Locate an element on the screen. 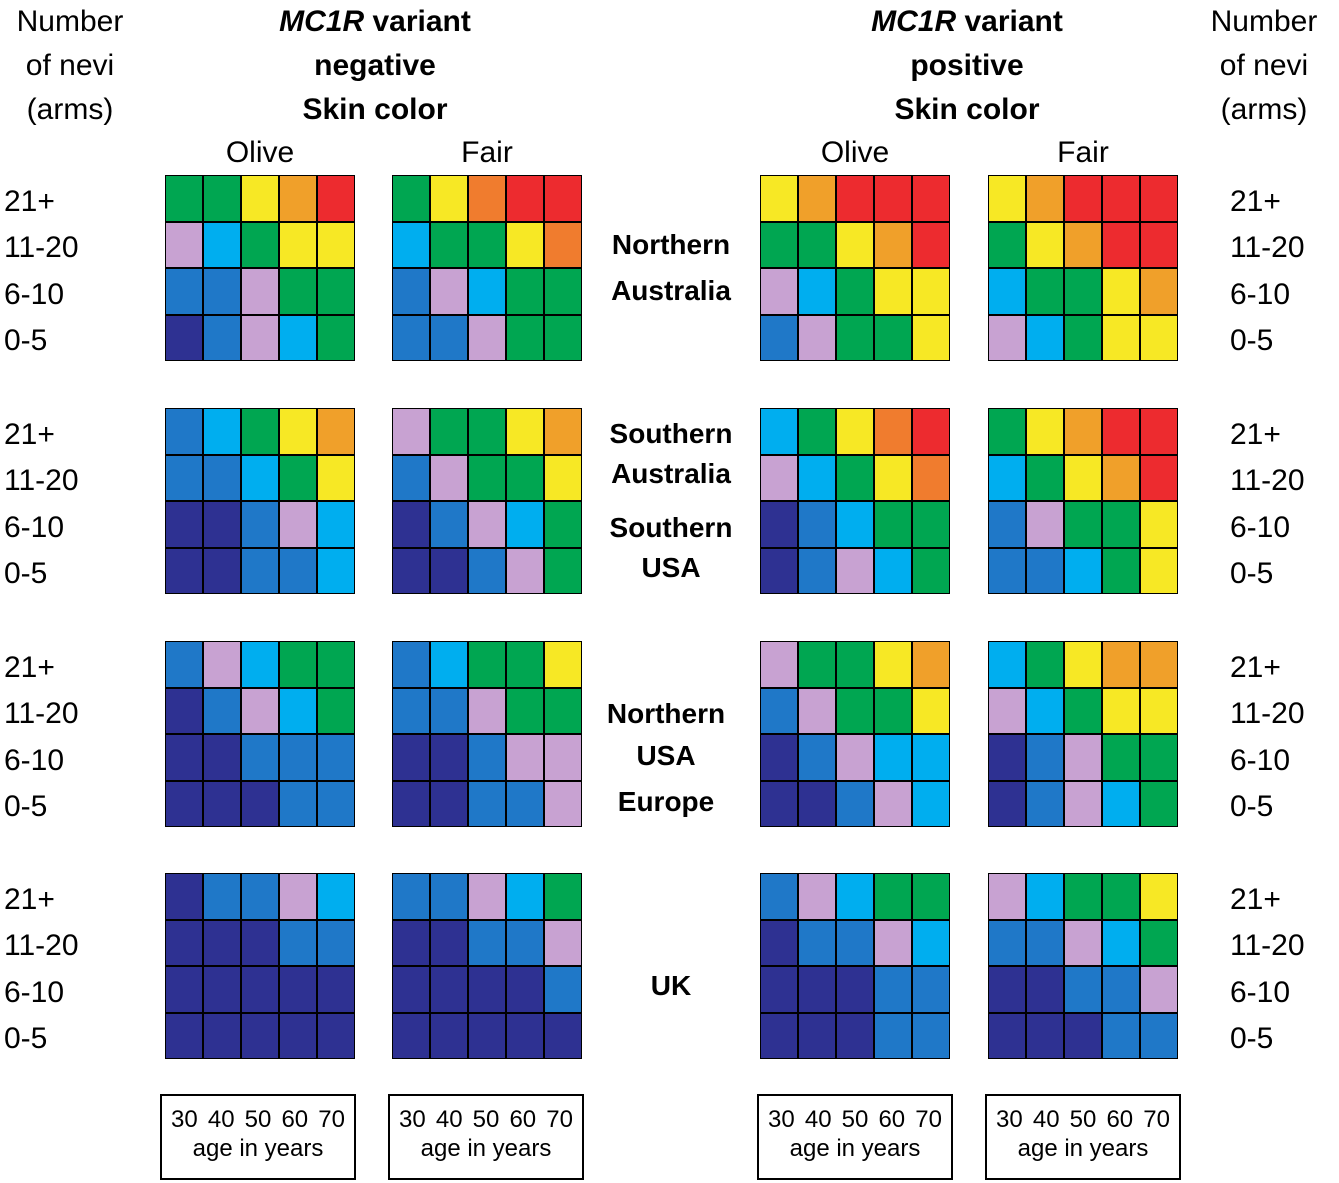  region-line: USA is located at coordinates (671, 567).